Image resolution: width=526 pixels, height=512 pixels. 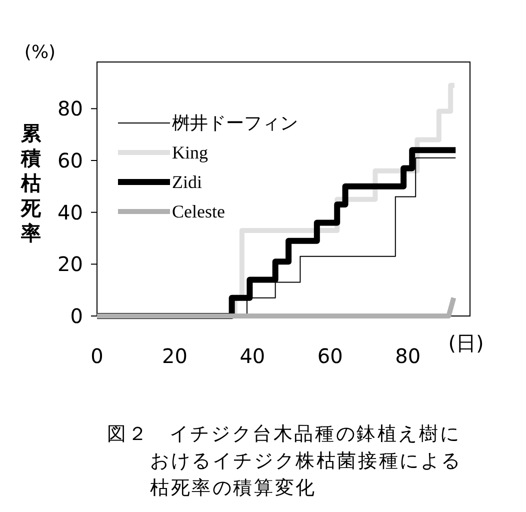 I want to click on y-tick-label: 60, so click(x=70, y=160).